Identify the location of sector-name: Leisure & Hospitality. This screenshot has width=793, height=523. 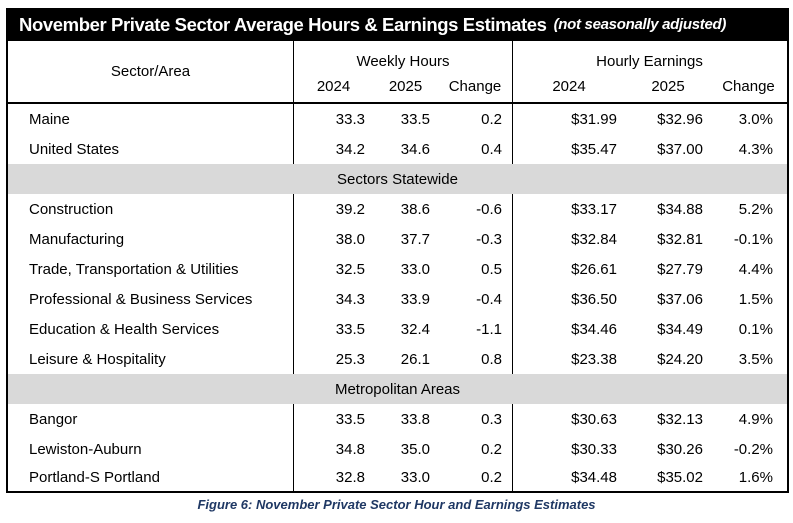
(97, 359).